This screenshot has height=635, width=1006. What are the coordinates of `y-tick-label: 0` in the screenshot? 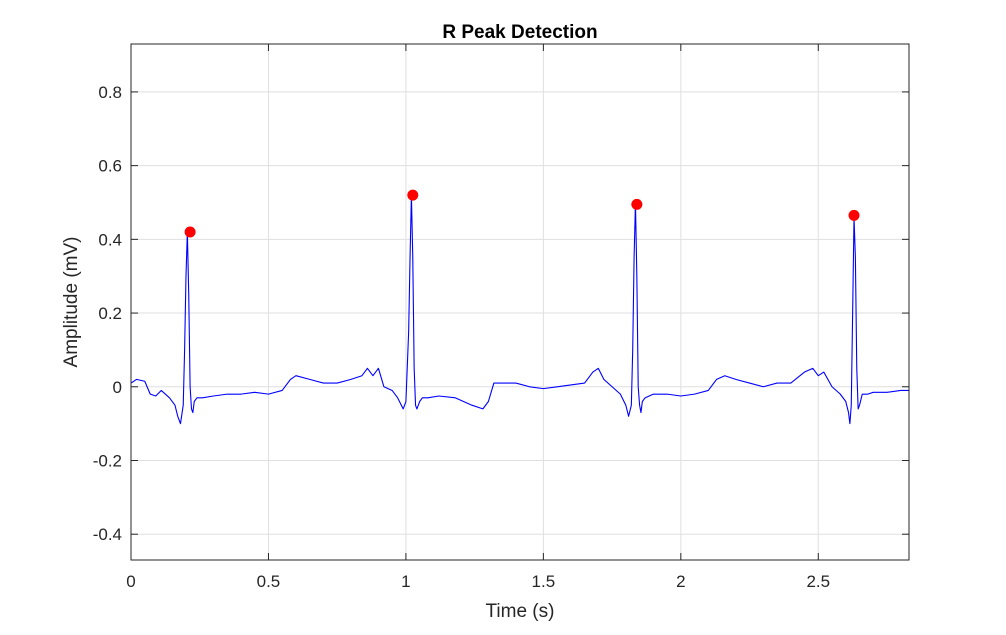 It's located at (117, 387).